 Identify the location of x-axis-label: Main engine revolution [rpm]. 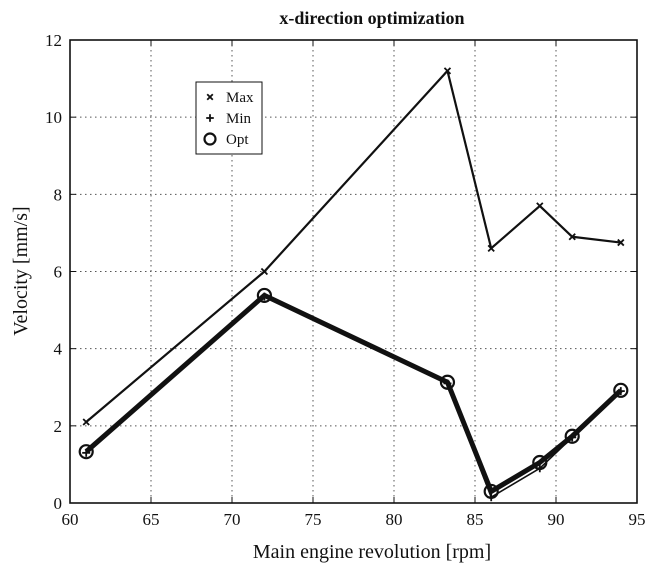
(372, 552).